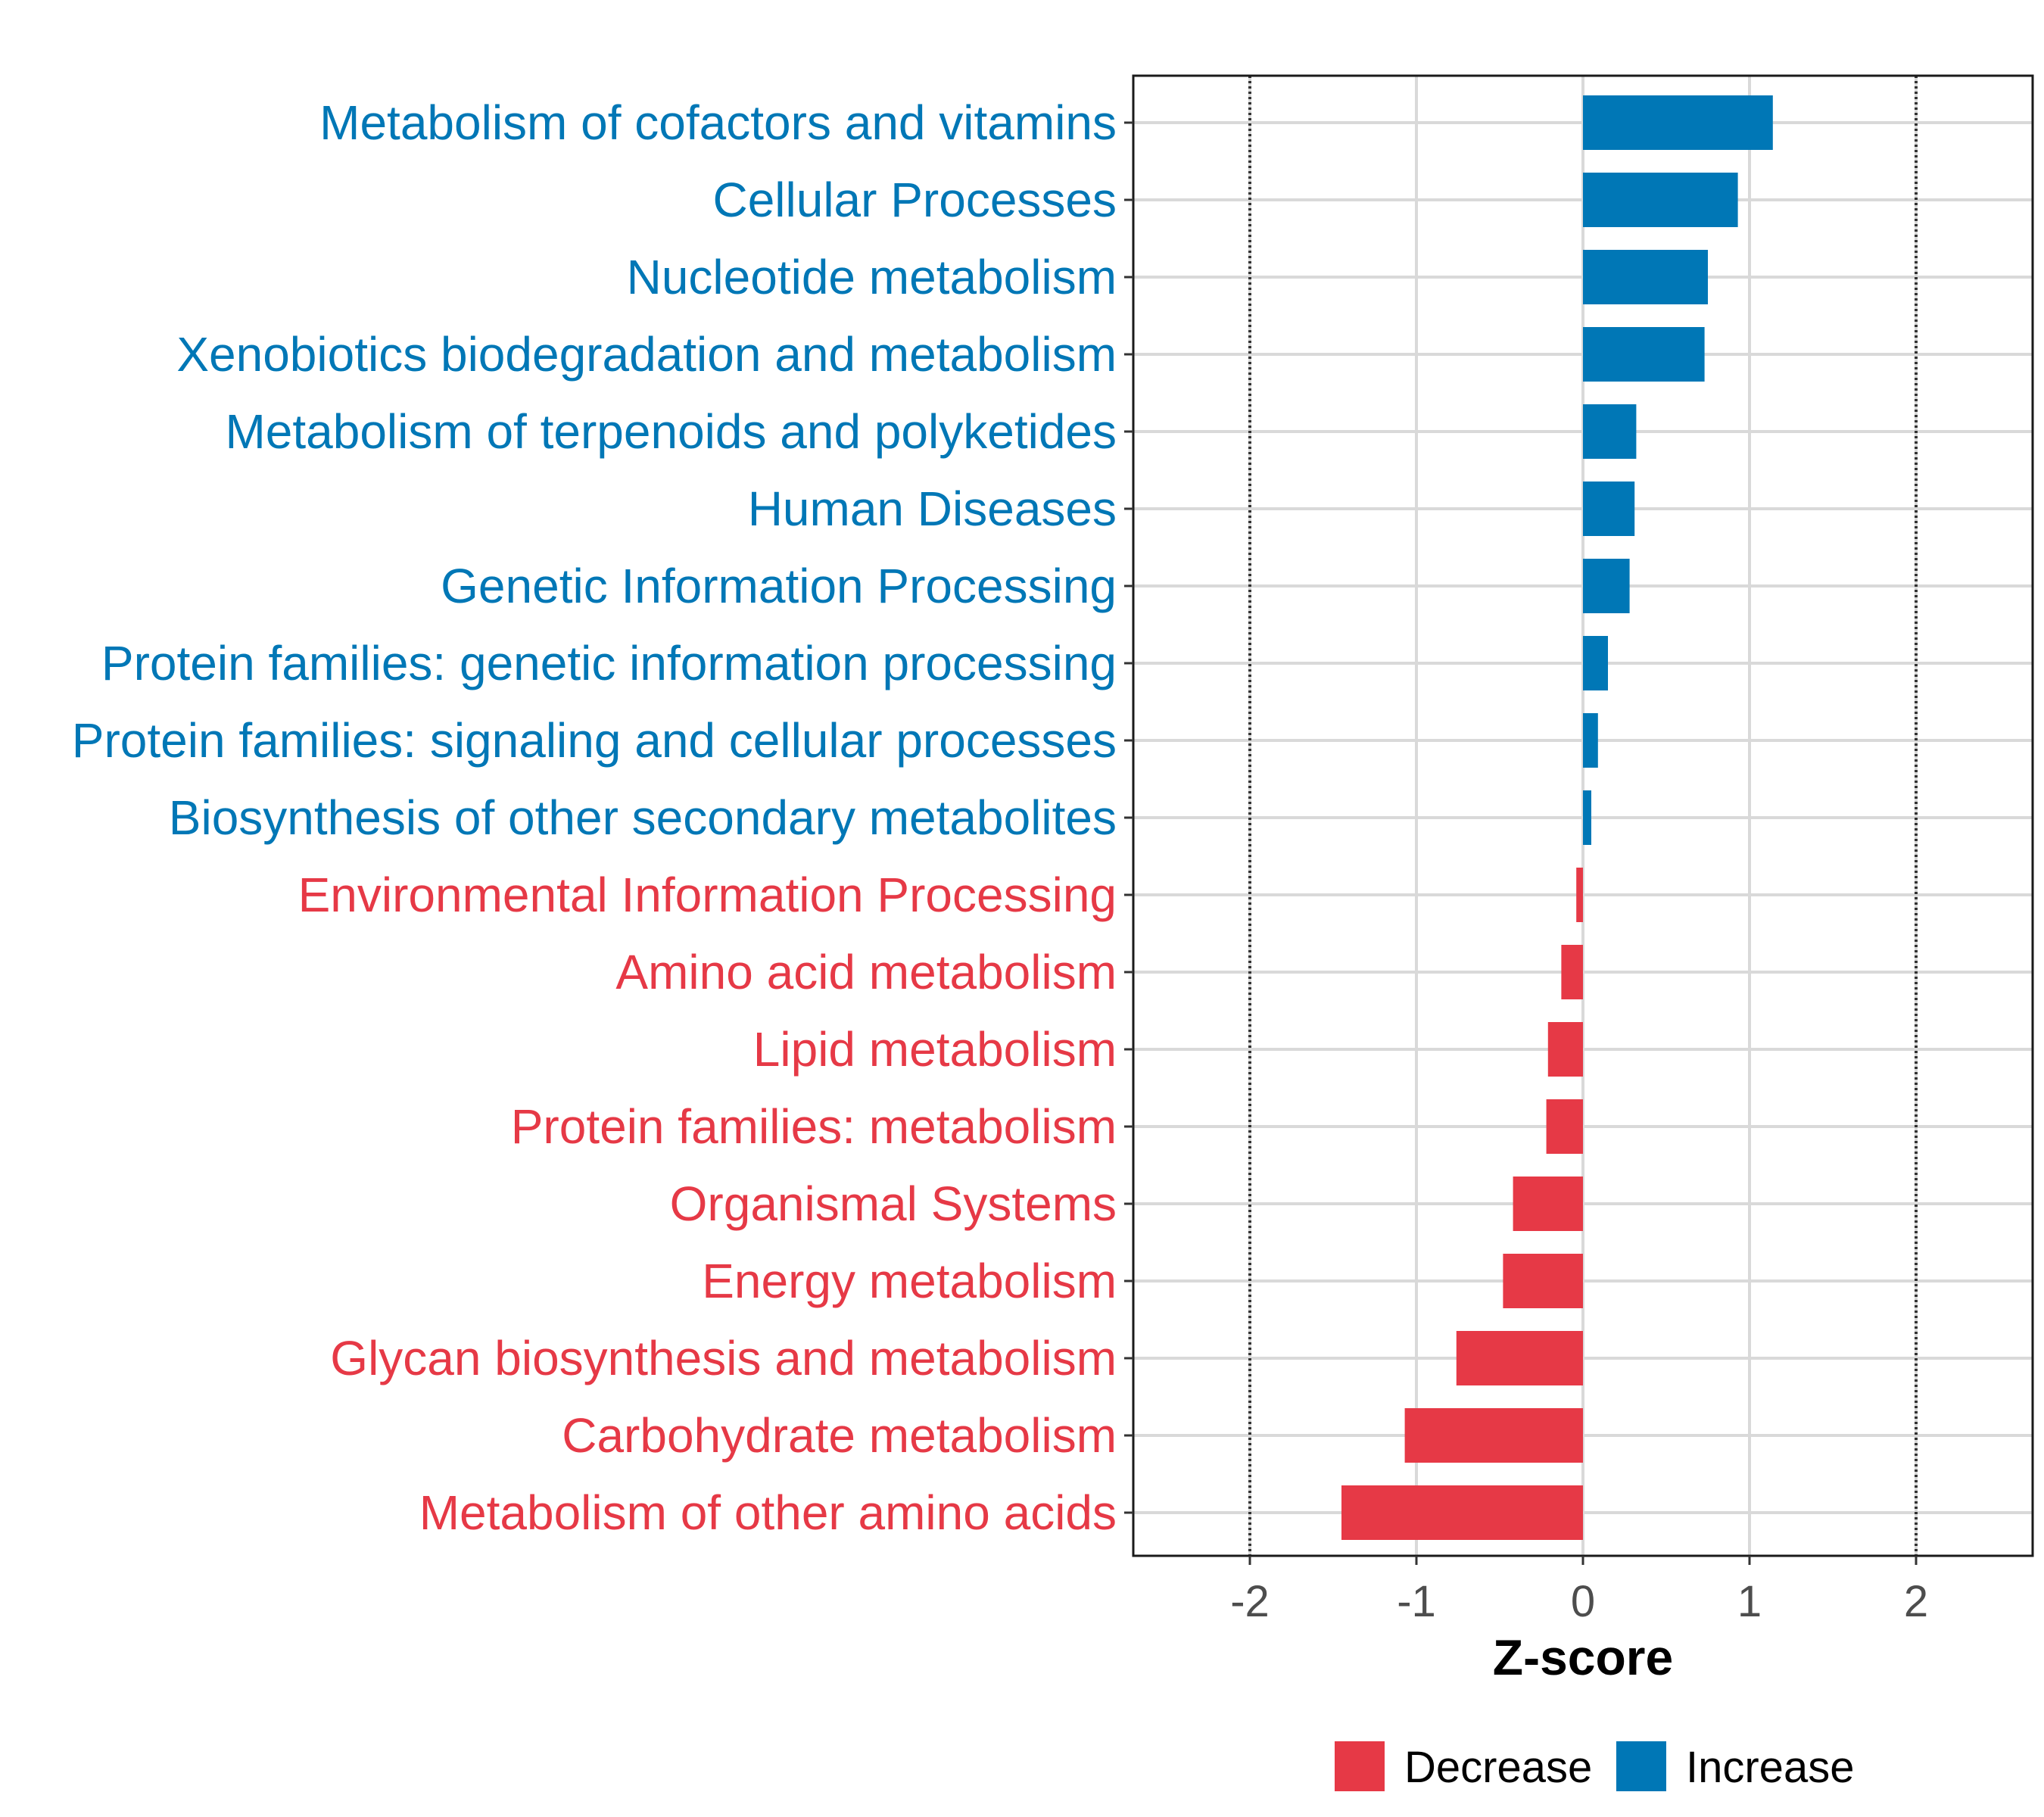 This screenshot has width=2044, height=1817. What do you see at coordinates (1416, 1601) in the screenshot?
I see `x-tick-label: -1` at bounding box center [1416, 1601].